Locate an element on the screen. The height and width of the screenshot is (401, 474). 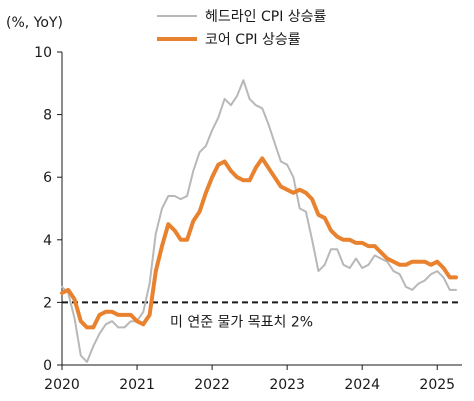
x-tick-label: 2022 is located at coordinates (212, 385).